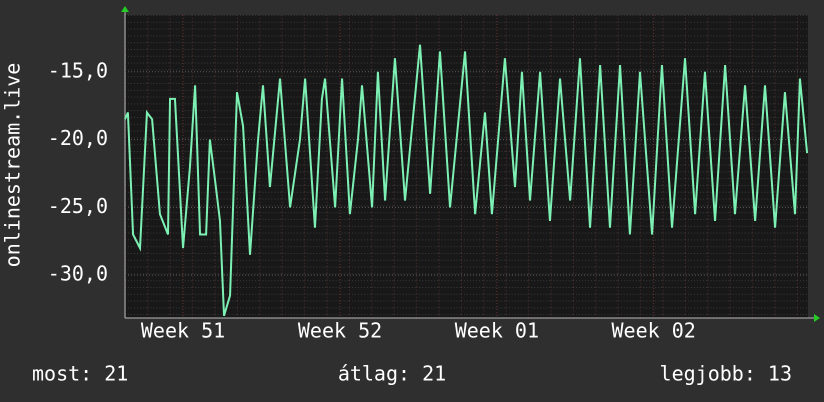  What do you see at coordinates (78, 138) in the screenshot?
I see `y-tick-label: -20,0` at bounding box center [78, 138].